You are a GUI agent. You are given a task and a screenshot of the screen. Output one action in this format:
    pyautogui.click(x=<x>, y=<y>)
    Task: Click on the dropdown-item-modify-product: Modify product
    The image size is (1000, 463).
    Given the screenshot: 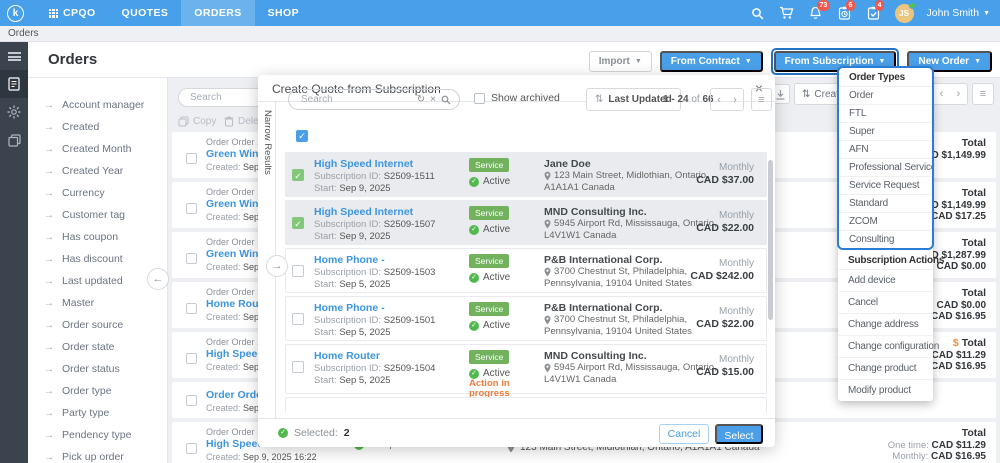 What is the action you would take?
    pyautogui.click(x=885, y=390)
    